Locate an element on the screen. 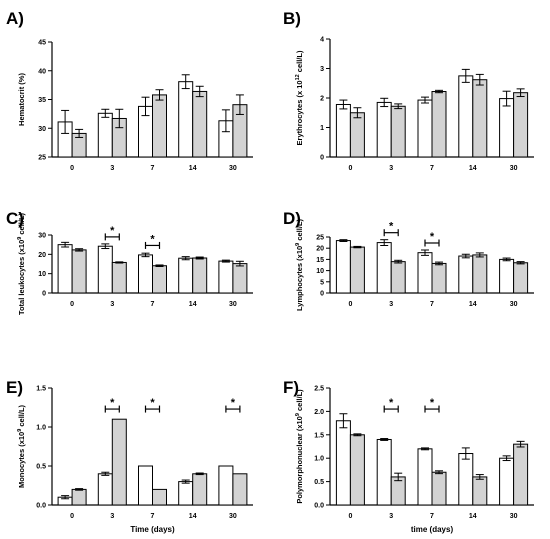 The height and width of the screenshot is (539, 550). panel-1-x-tick-label-7: 7 is located at coordinates (153, 168).